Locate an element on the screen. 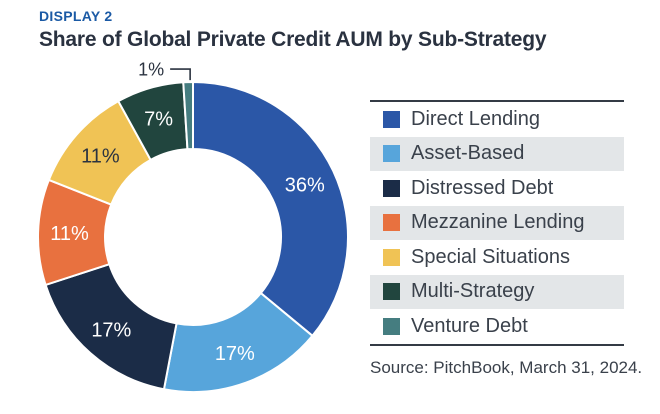 The width and height of the screenshot is (660, 414). legend-item-distressed-debt: Distressed Debt is located at coordinates (497, 188).